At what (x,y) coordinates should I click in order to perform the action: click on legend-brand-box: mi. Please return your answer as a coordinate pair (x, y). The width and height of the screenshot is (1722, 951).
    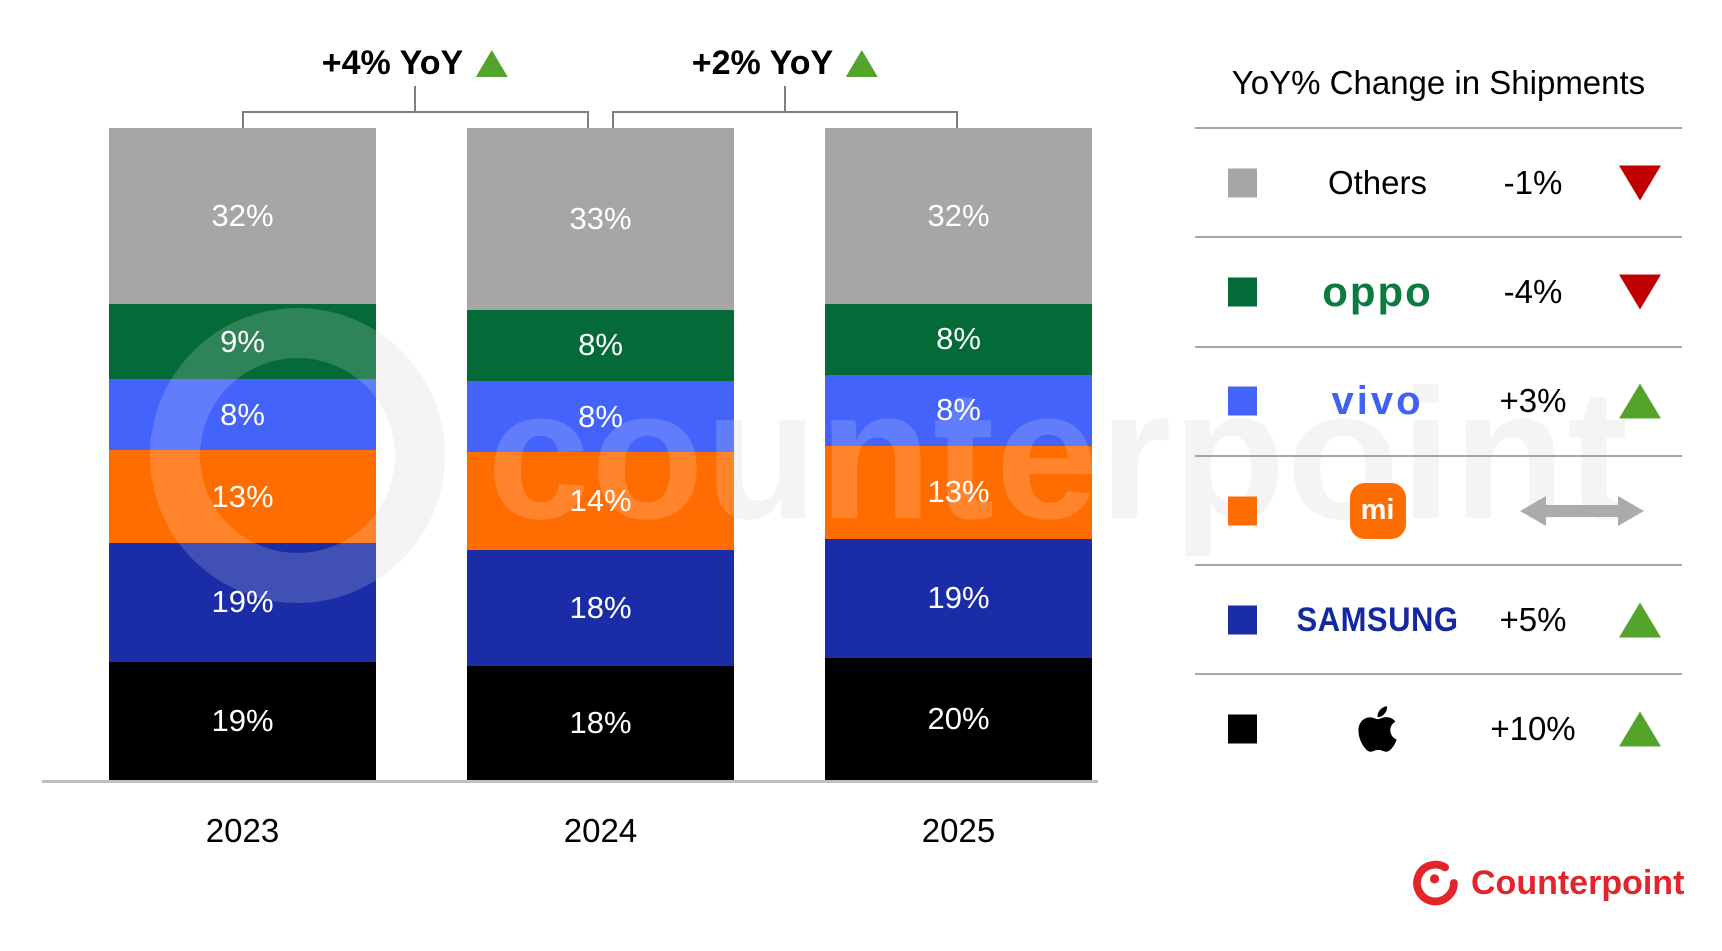
    Looking at the image, I should click on (1377, 510).